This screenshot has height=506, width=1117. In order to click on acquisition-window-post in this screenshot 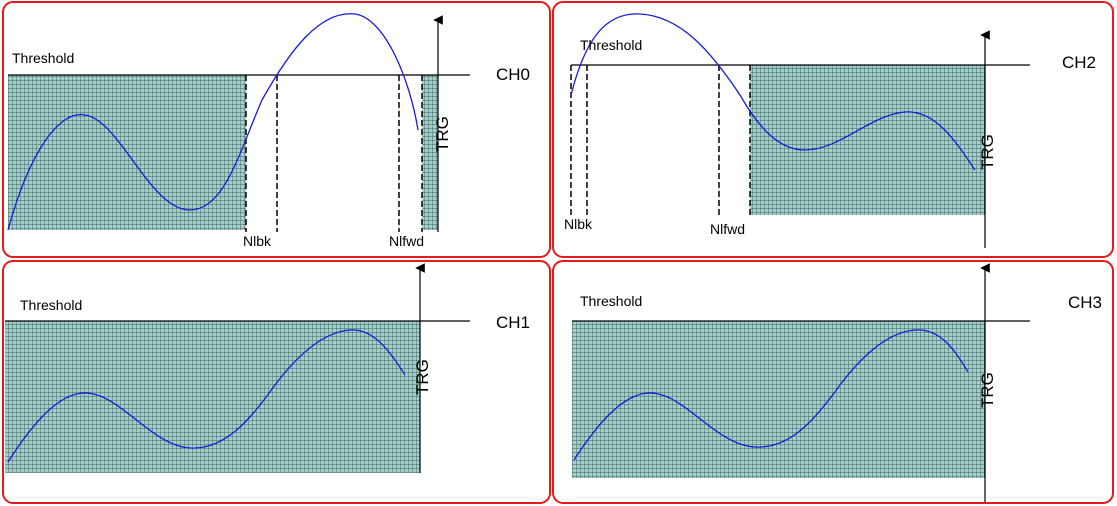, I will do `click(430, 152)`.